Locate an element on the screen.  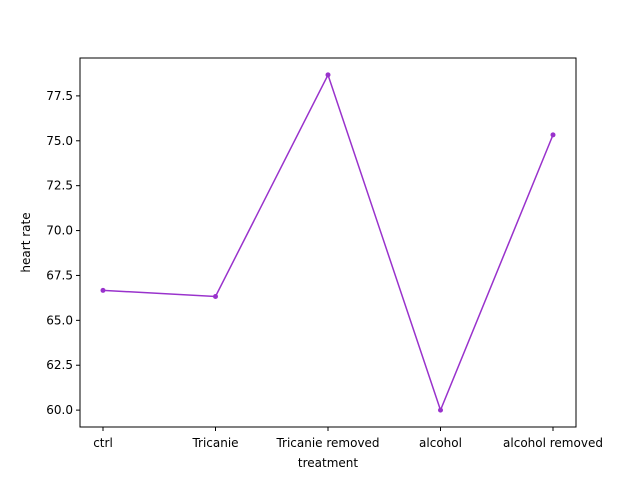
y-tick-label: 65.0 is located at coordinates (59, 320).